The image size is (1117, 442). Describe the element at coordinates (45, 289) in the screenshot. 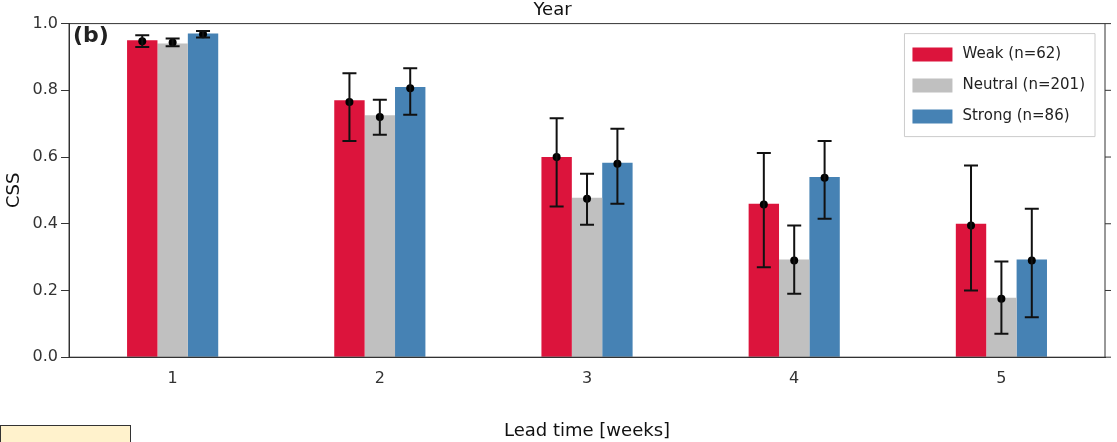

I see `y-tick-label: 0.2` at that location.